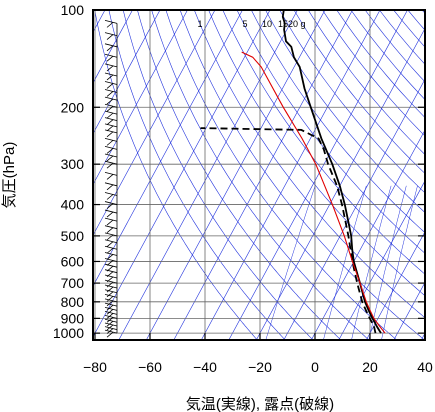  Describe the element at coordinates (73, 283) in the screenshot. I see `y-tick-label: 700` at that location.